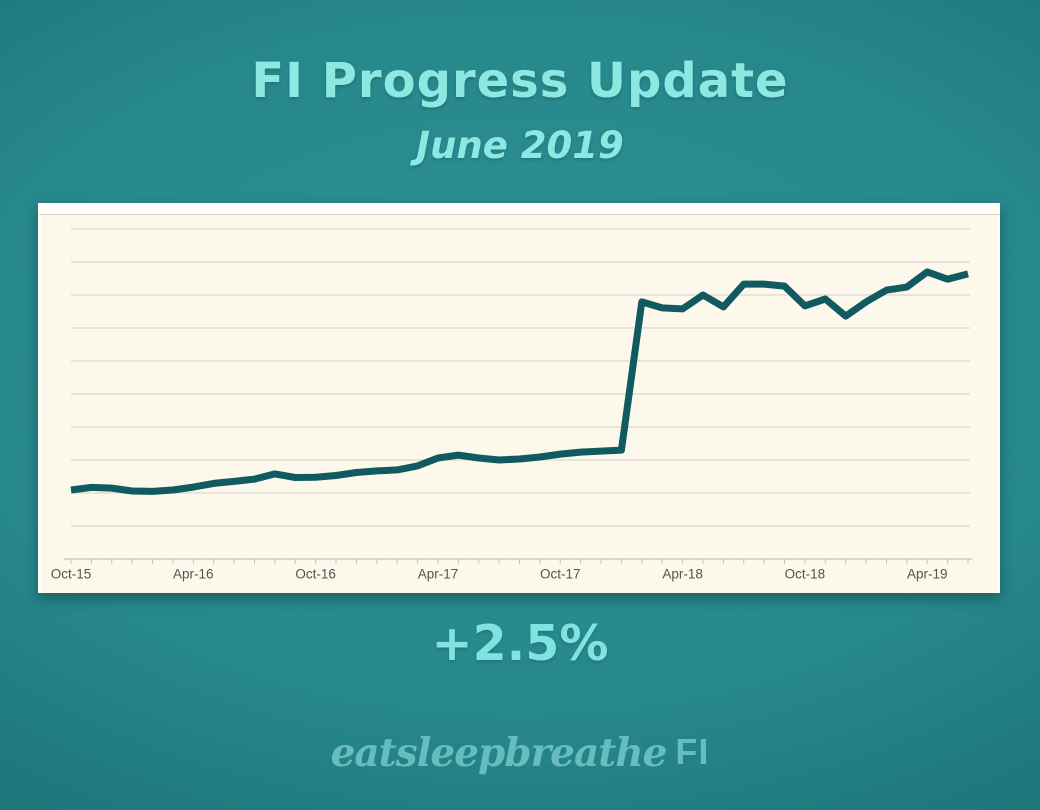 The height and width of the screenshot is (810, 1040). I want to click on x-axis-label: Apr-19, so click(927, 574).